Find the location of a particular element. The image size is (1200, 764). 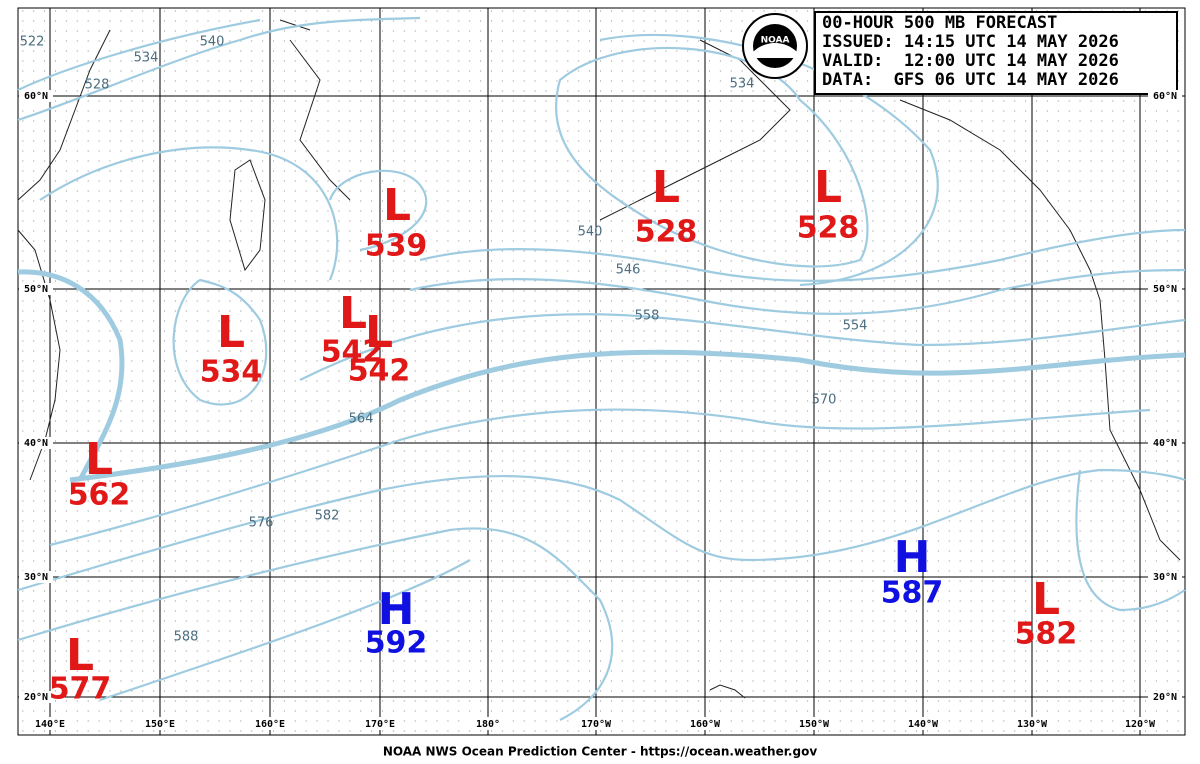

lon-label: 140°W is located at coordinates (923, 724).